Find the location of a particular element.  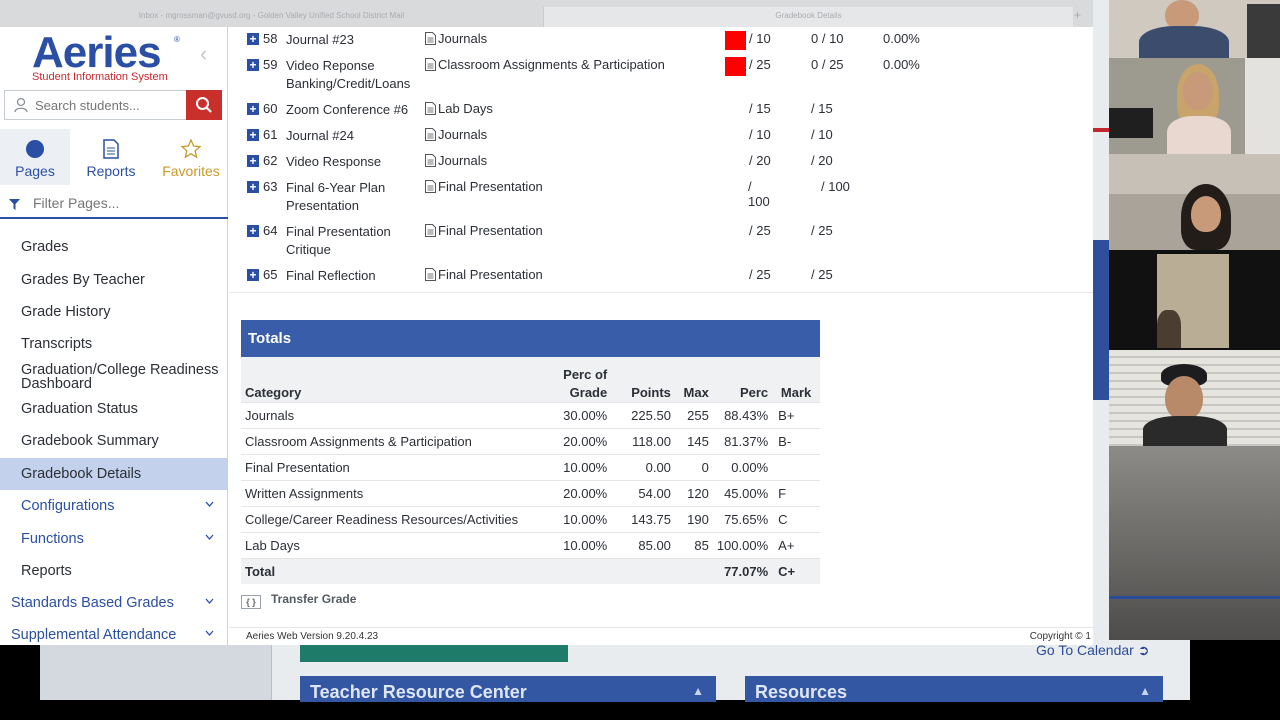

col-mark: Mark is located at coordinates (796, 379).